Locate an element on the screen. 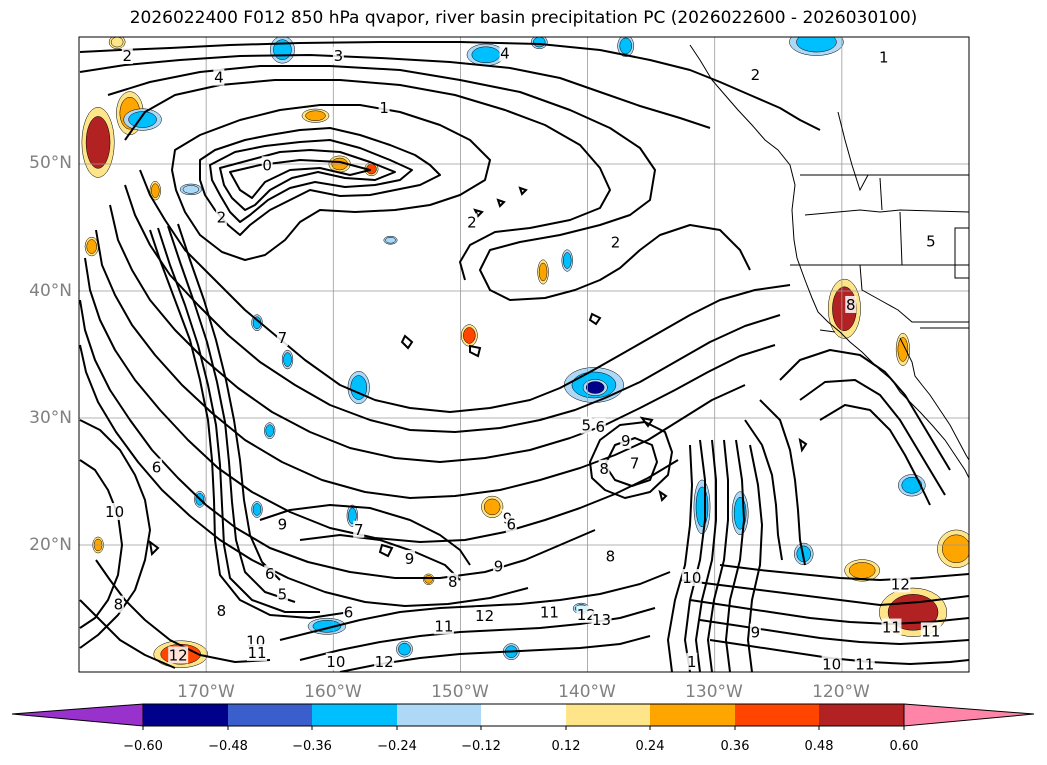 The height and width of the screenshot is (765, 1047). contour-label: 0 is located at coordinates (267, 165).